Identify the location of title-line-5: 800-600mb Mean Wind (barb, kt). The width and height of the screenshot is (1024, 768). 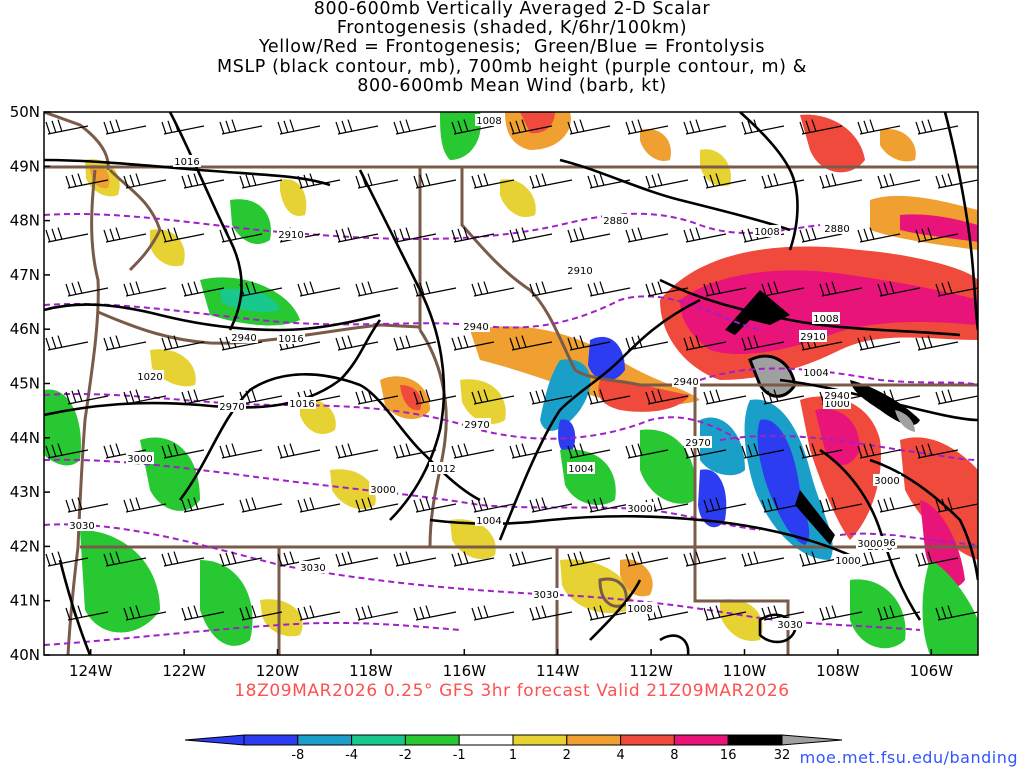
(512, 85).